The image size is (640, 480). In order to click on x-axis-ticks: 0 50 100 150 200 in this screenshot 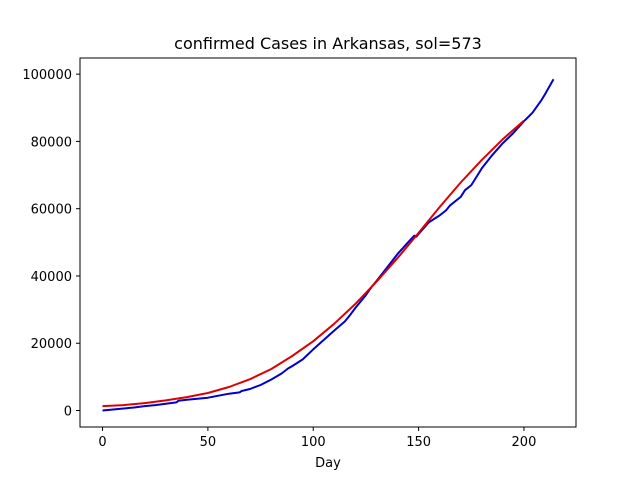, I will do `click(317, 438)`.